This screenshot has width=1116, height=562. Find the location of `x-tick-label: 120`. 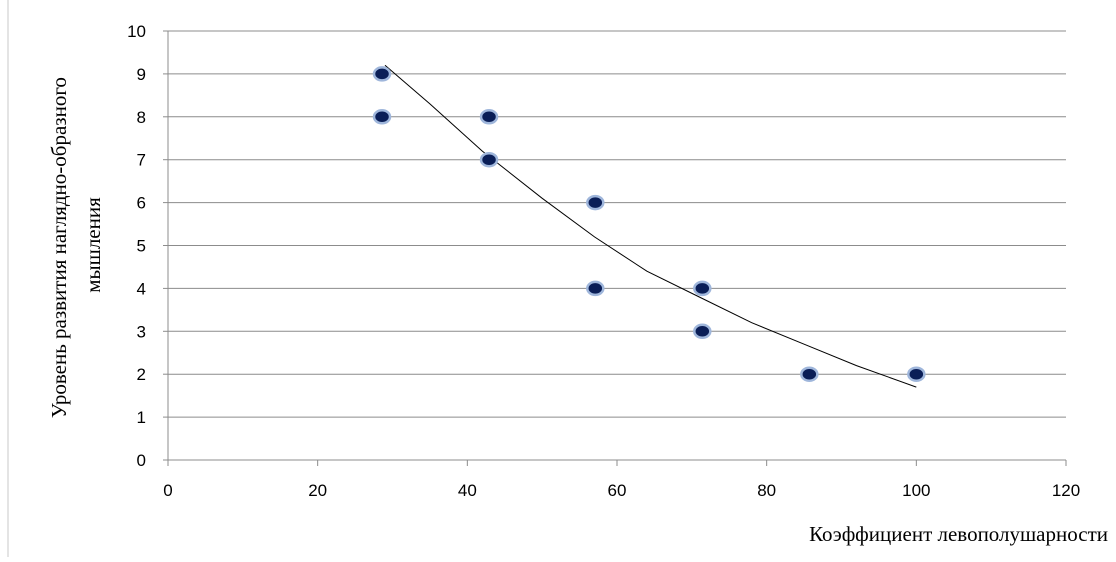

x-tick-label: 120 is located at coordinates (1066, 490).